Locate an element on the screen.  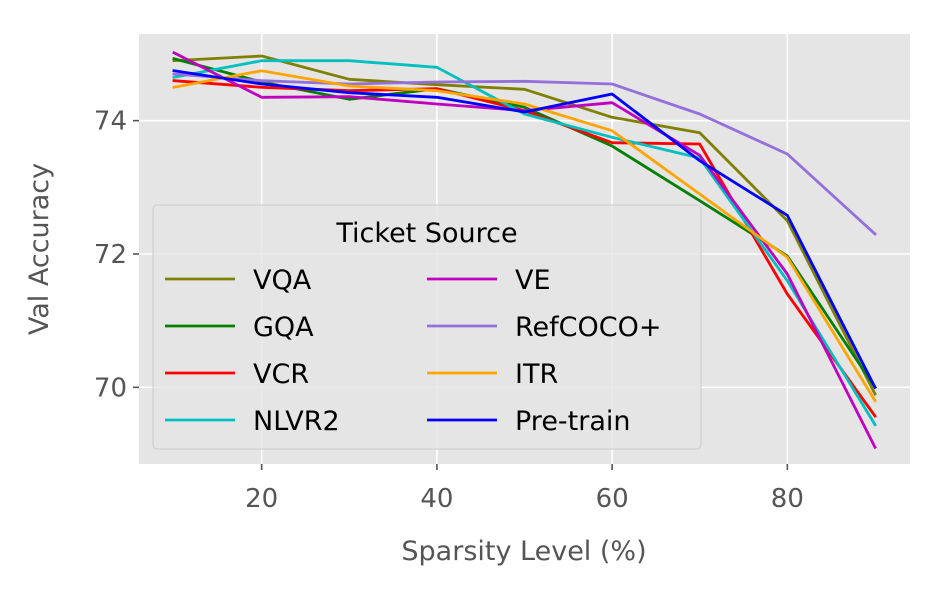
x-tick-label: 80 is located at coordinates (787, 499).